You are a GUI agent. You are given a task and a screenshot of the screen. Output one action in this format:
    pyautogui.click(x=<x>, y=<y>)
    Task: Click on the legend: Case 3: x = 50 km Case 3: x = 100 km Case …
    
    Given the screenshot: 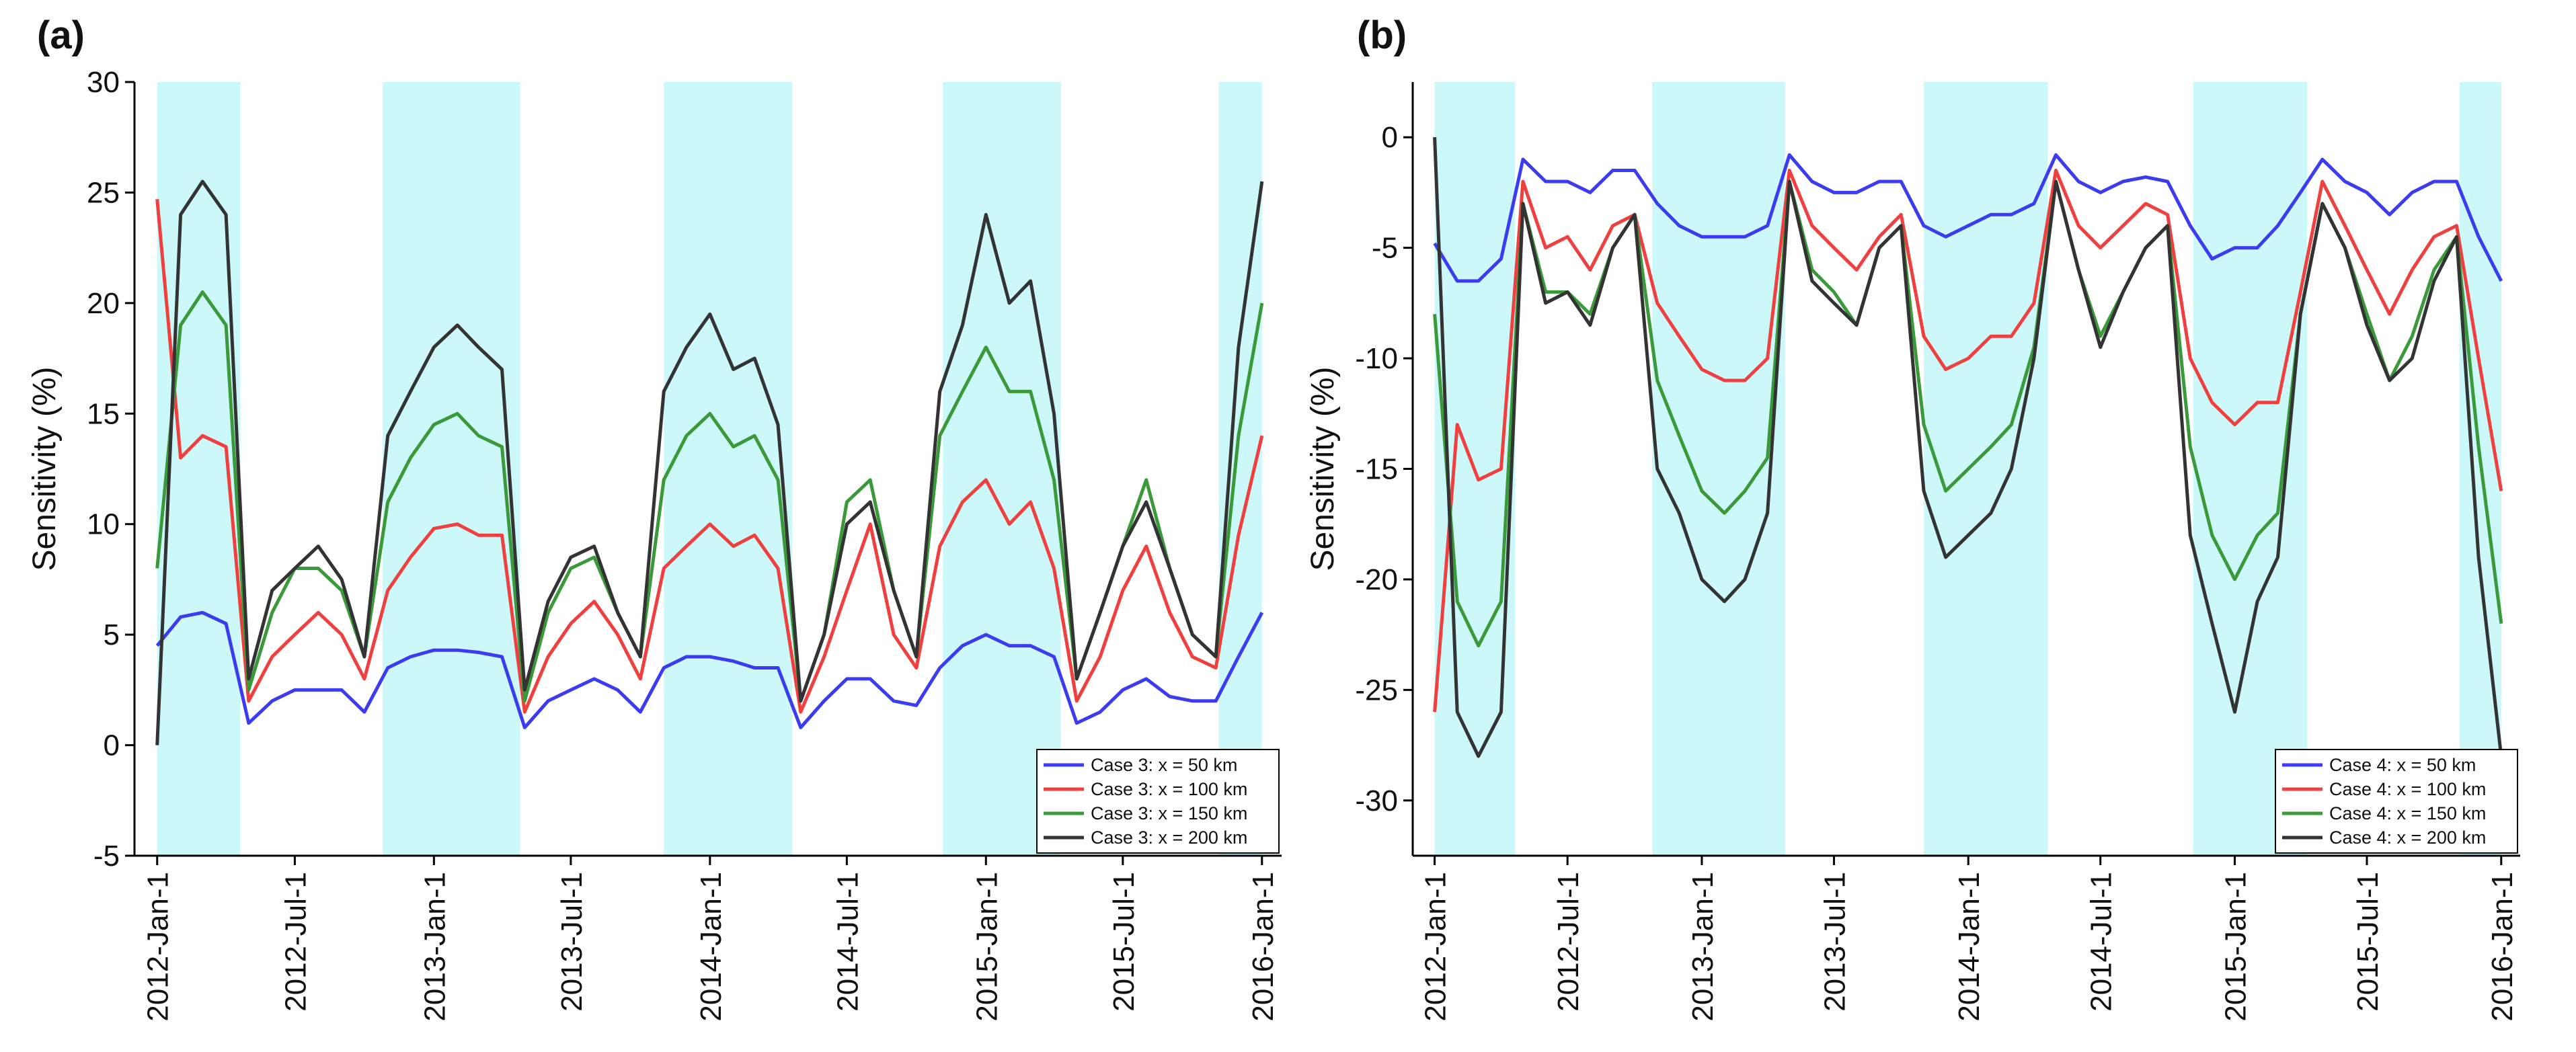 What is the action you would take?
    pyautogui.click(x=1158, y=801)
    